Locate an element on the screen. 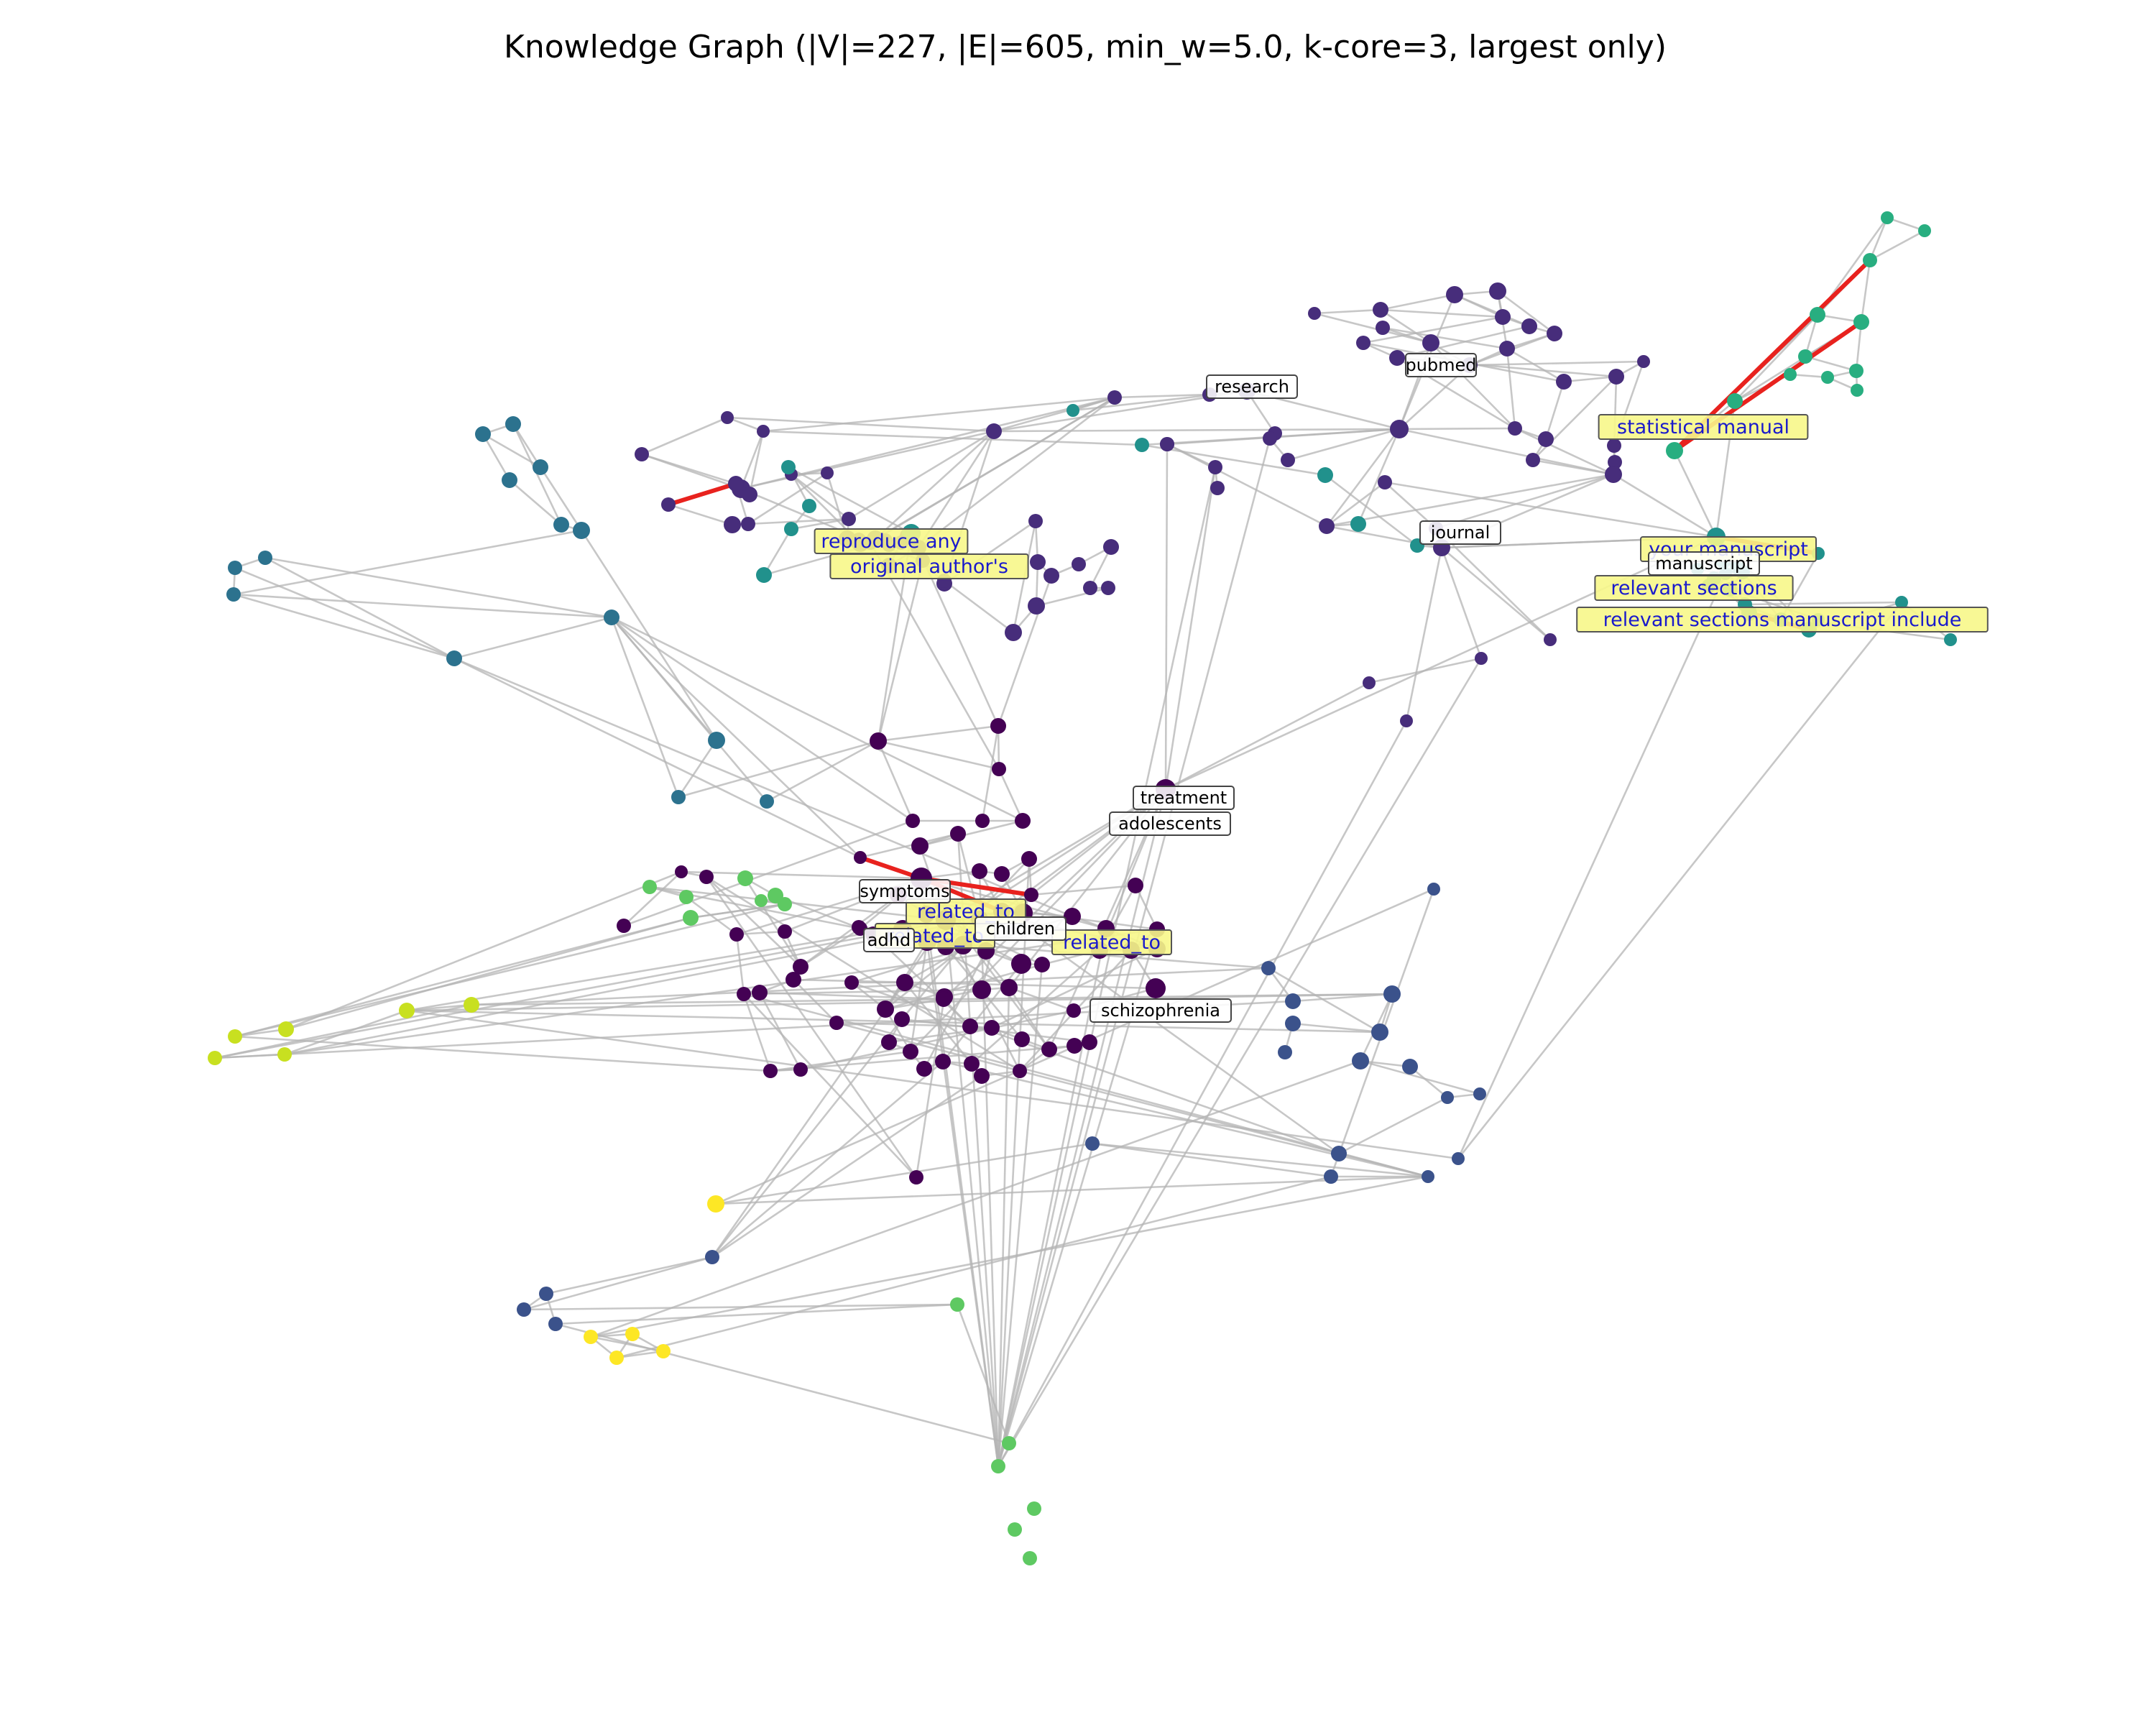 This screenshot has width=2156, height=1725. node-label-text: manuscript is located at coordinates (1704, 563).